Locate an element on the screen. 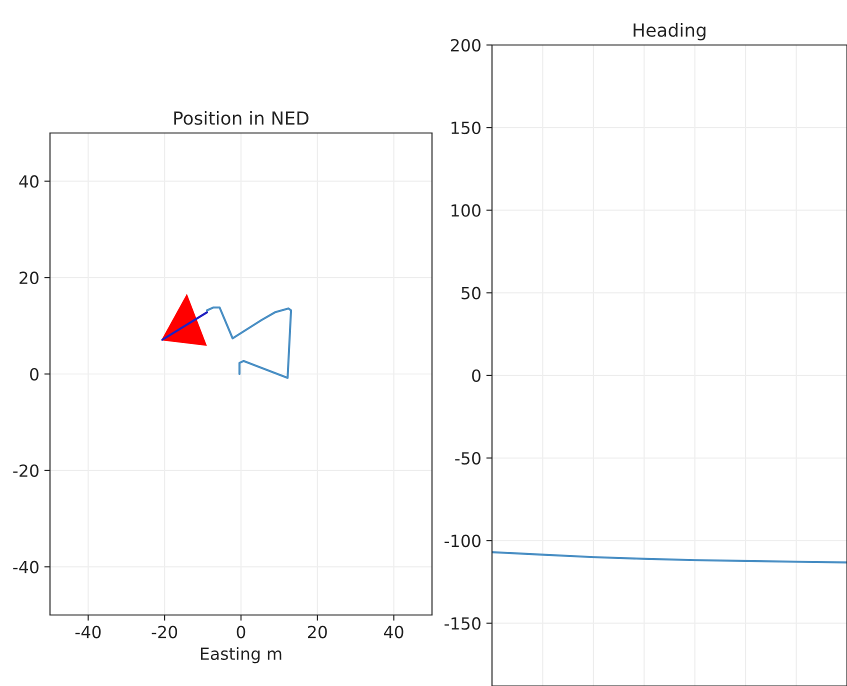  y-tick-label: 200 is located at coordinates (465, 45).